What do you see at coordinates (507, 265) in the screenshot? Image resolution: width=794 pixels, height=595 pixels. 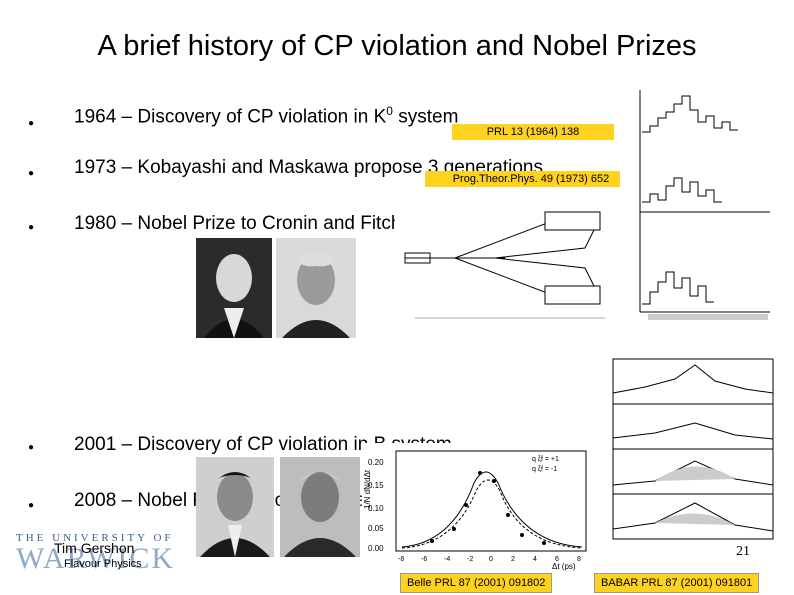 I see `detector-apparatus-diagram` at bounding box center [507, 265].